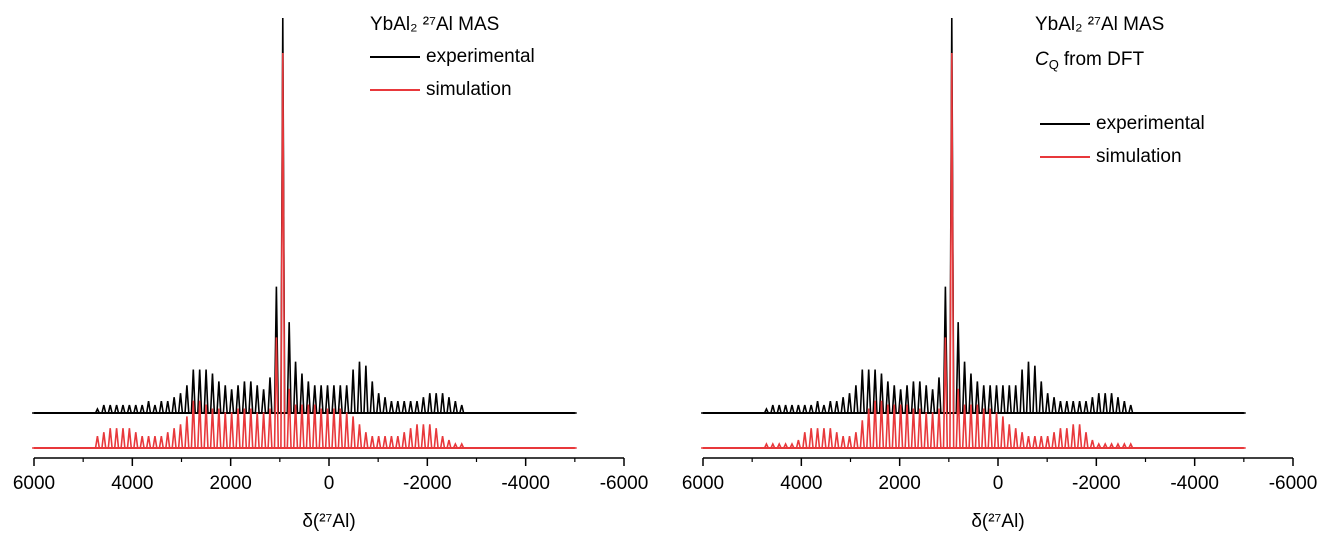 Image resolution: width=1320 pixels, height=540 pixels. I want to click on x-axis-label: δ(²⁷Al), so click(997, 521).